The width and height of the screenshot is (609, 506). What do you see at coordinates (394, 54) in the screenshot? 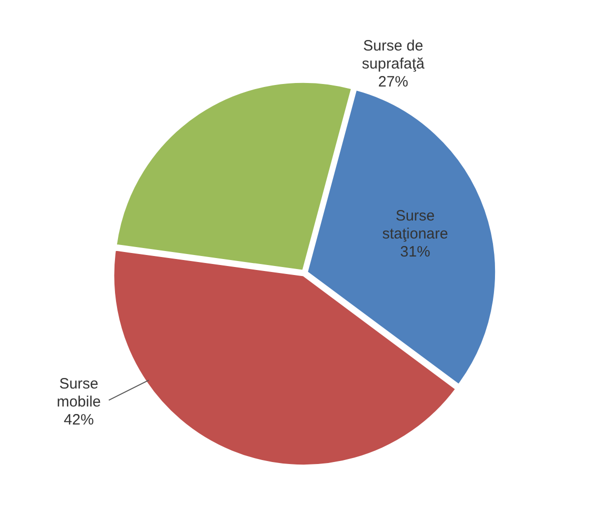
I see `slice-label: Surse de suprafaţă` at bounding box center [394, 54].